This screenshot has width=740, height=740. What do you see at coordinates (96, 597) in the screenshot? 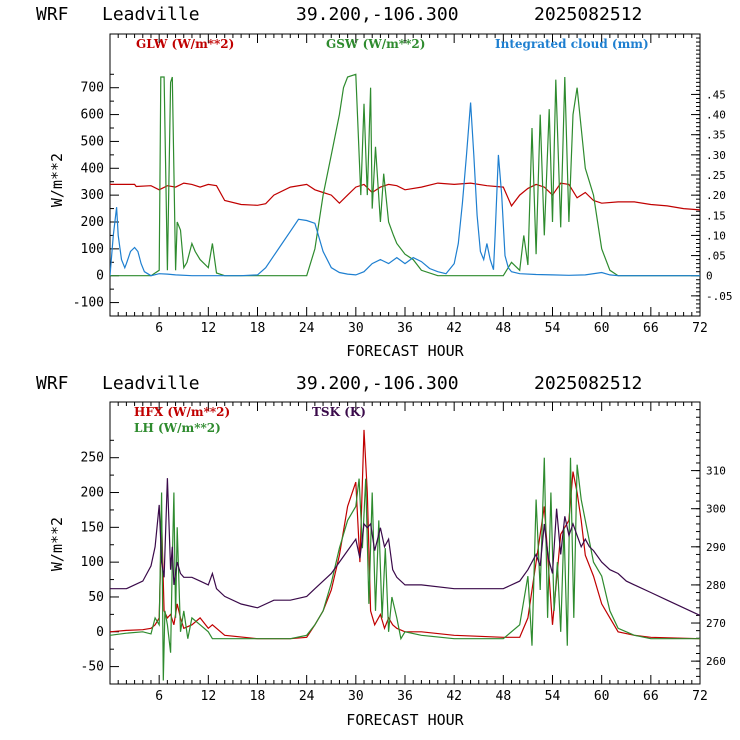
I see `y-tick-label: 50` at bounding box center [96, 597].